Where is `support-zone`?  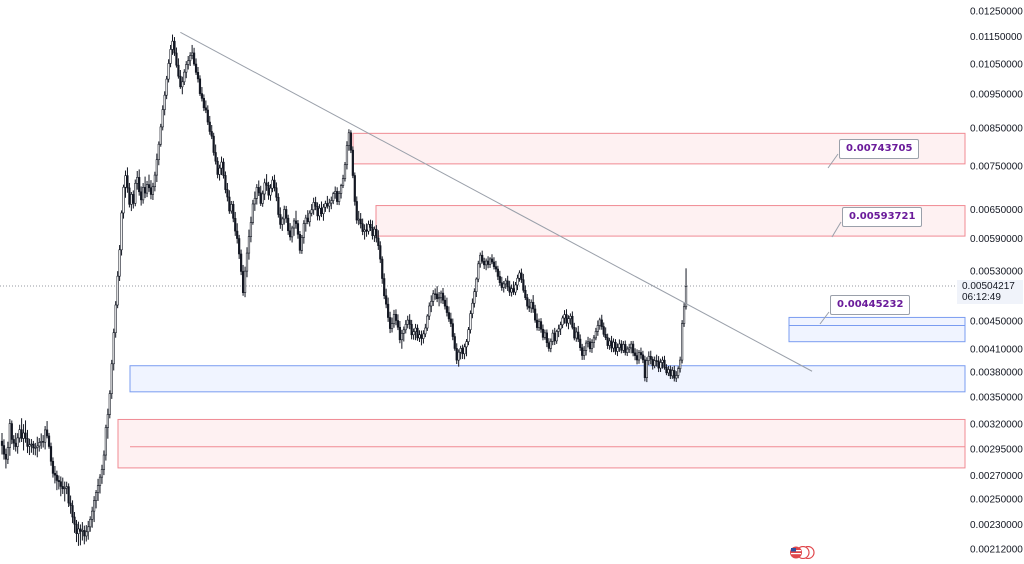
support-zone is located at coordinates (877, 329).